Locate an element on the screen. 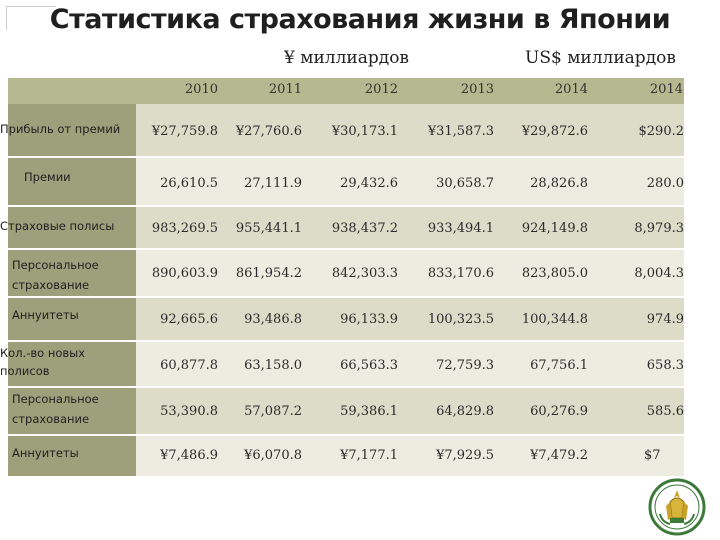  crest-emblem-icon is located at coordinates (677, 507).